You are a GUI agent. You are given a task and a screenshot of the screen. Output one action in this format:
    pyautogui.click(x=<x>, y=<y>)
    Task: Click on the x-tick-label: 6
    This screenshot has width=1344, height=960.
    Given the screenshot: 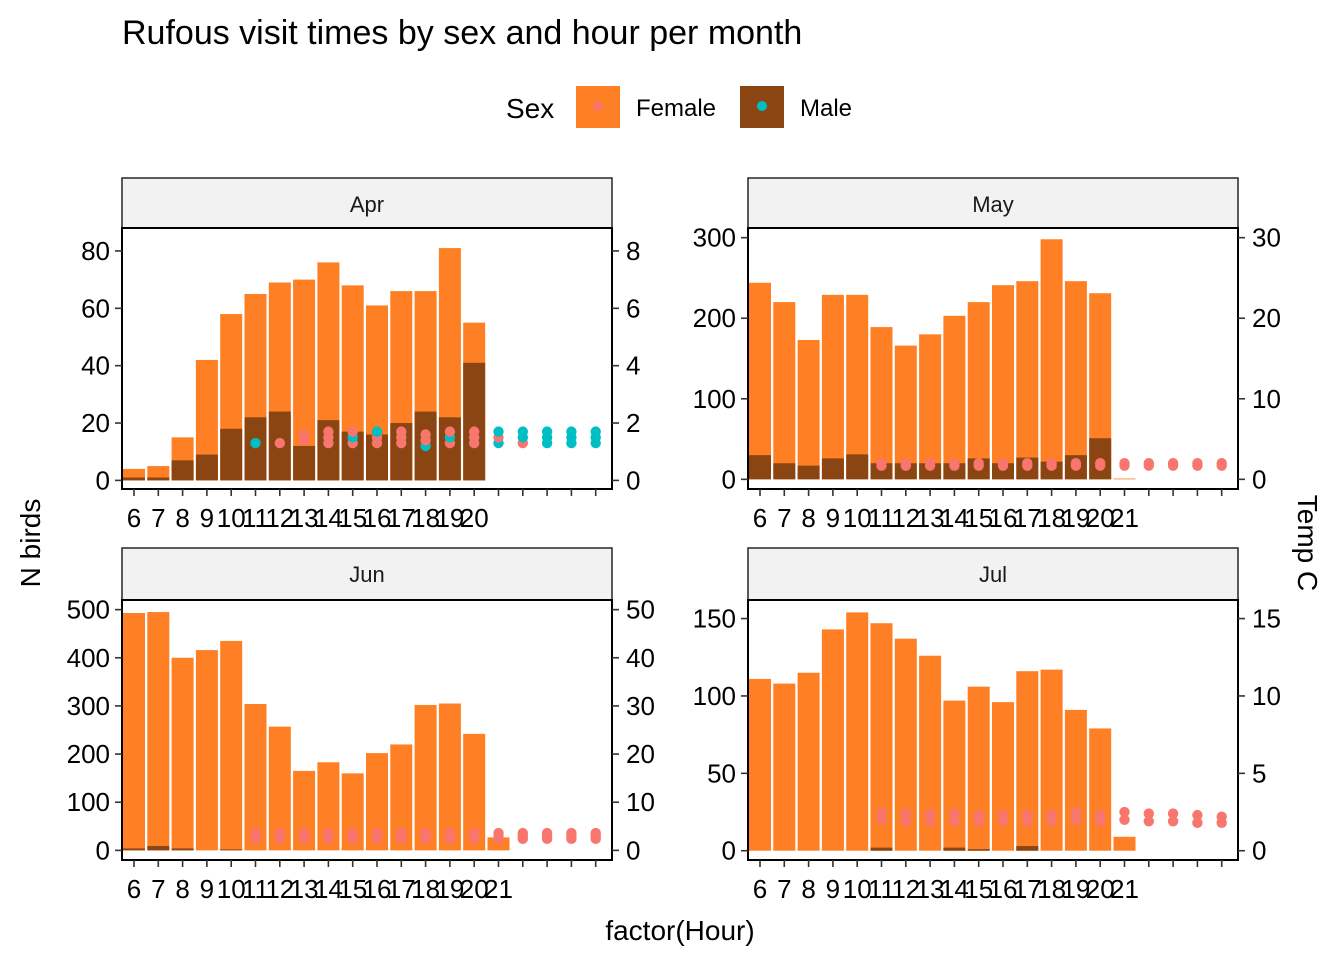 What is the action you would take?
    pyautogui.click(x=760, y=889)
    